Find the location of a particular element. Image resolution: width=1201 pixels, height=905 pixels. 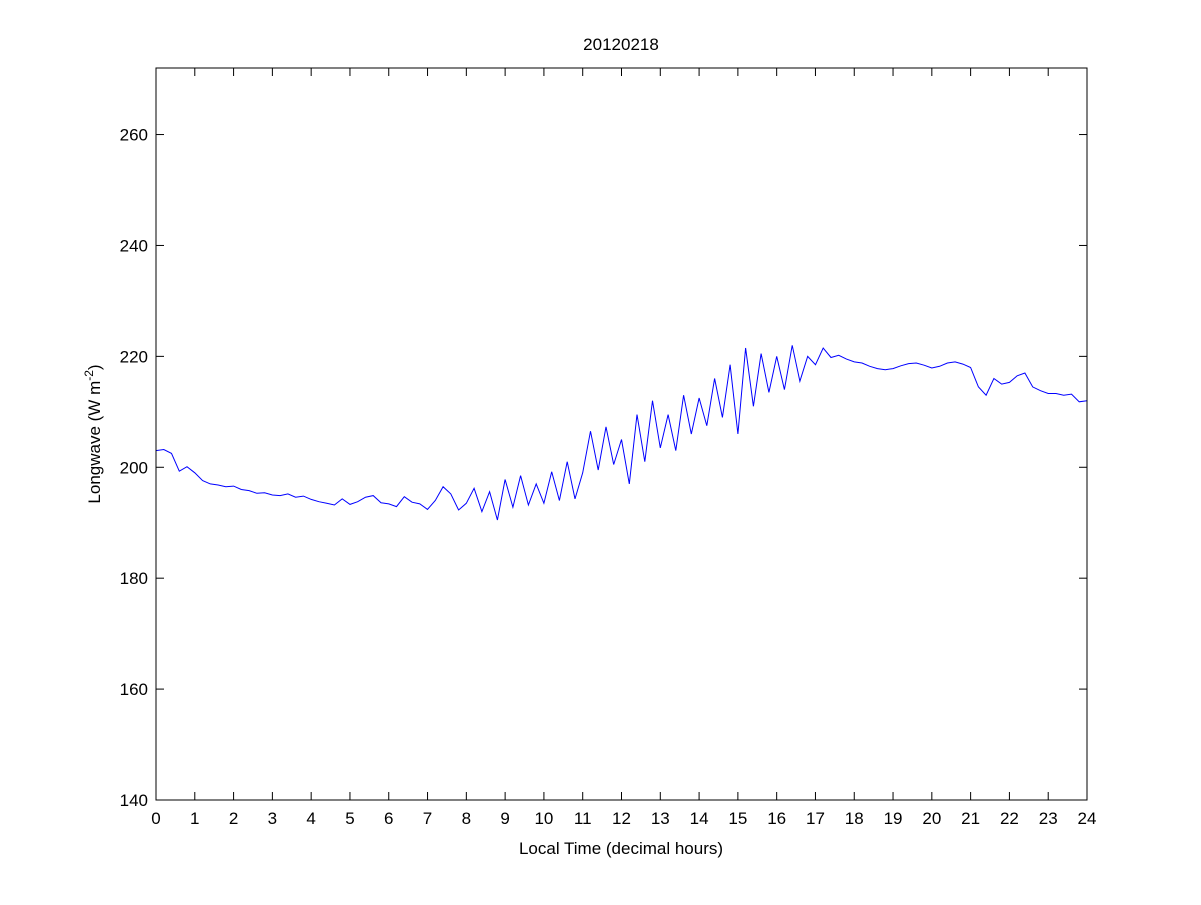

y-tick-label: 140 is located at coordinates (134, 800).